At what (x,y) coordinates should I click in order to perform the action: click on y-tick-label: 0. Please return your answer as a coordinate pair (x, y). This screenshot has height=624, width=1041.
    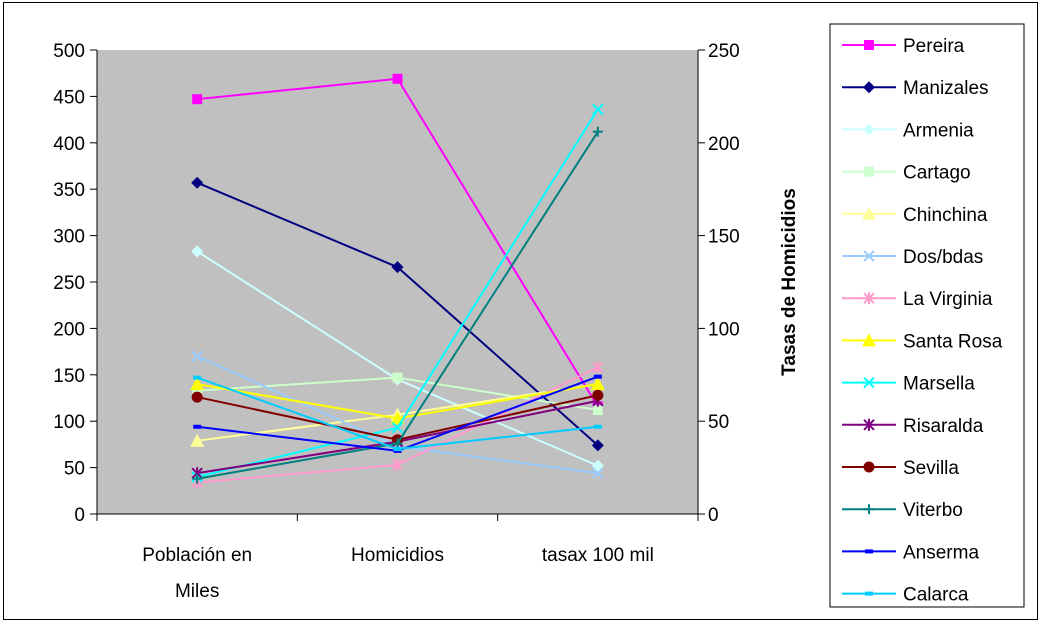
    Looking at the image, I should click on (79, 515).